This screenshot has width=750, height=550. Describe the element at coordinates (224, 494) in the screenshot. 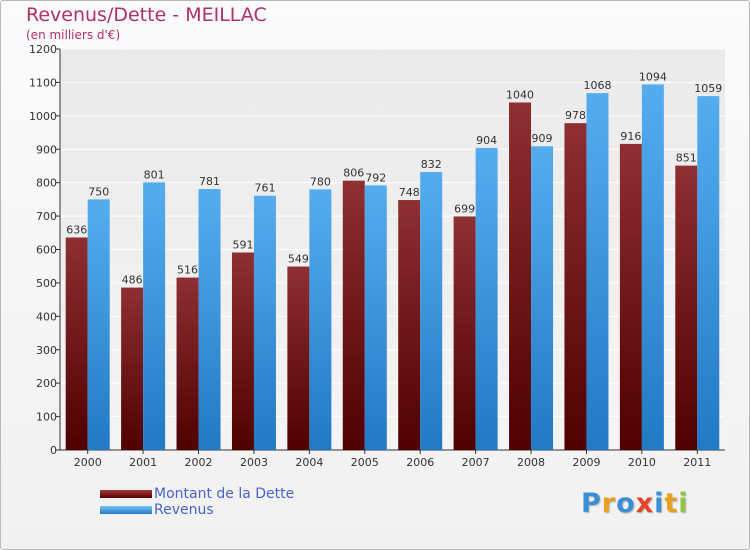

I see `legend-label-dette: Montant de la Dette` at that location.